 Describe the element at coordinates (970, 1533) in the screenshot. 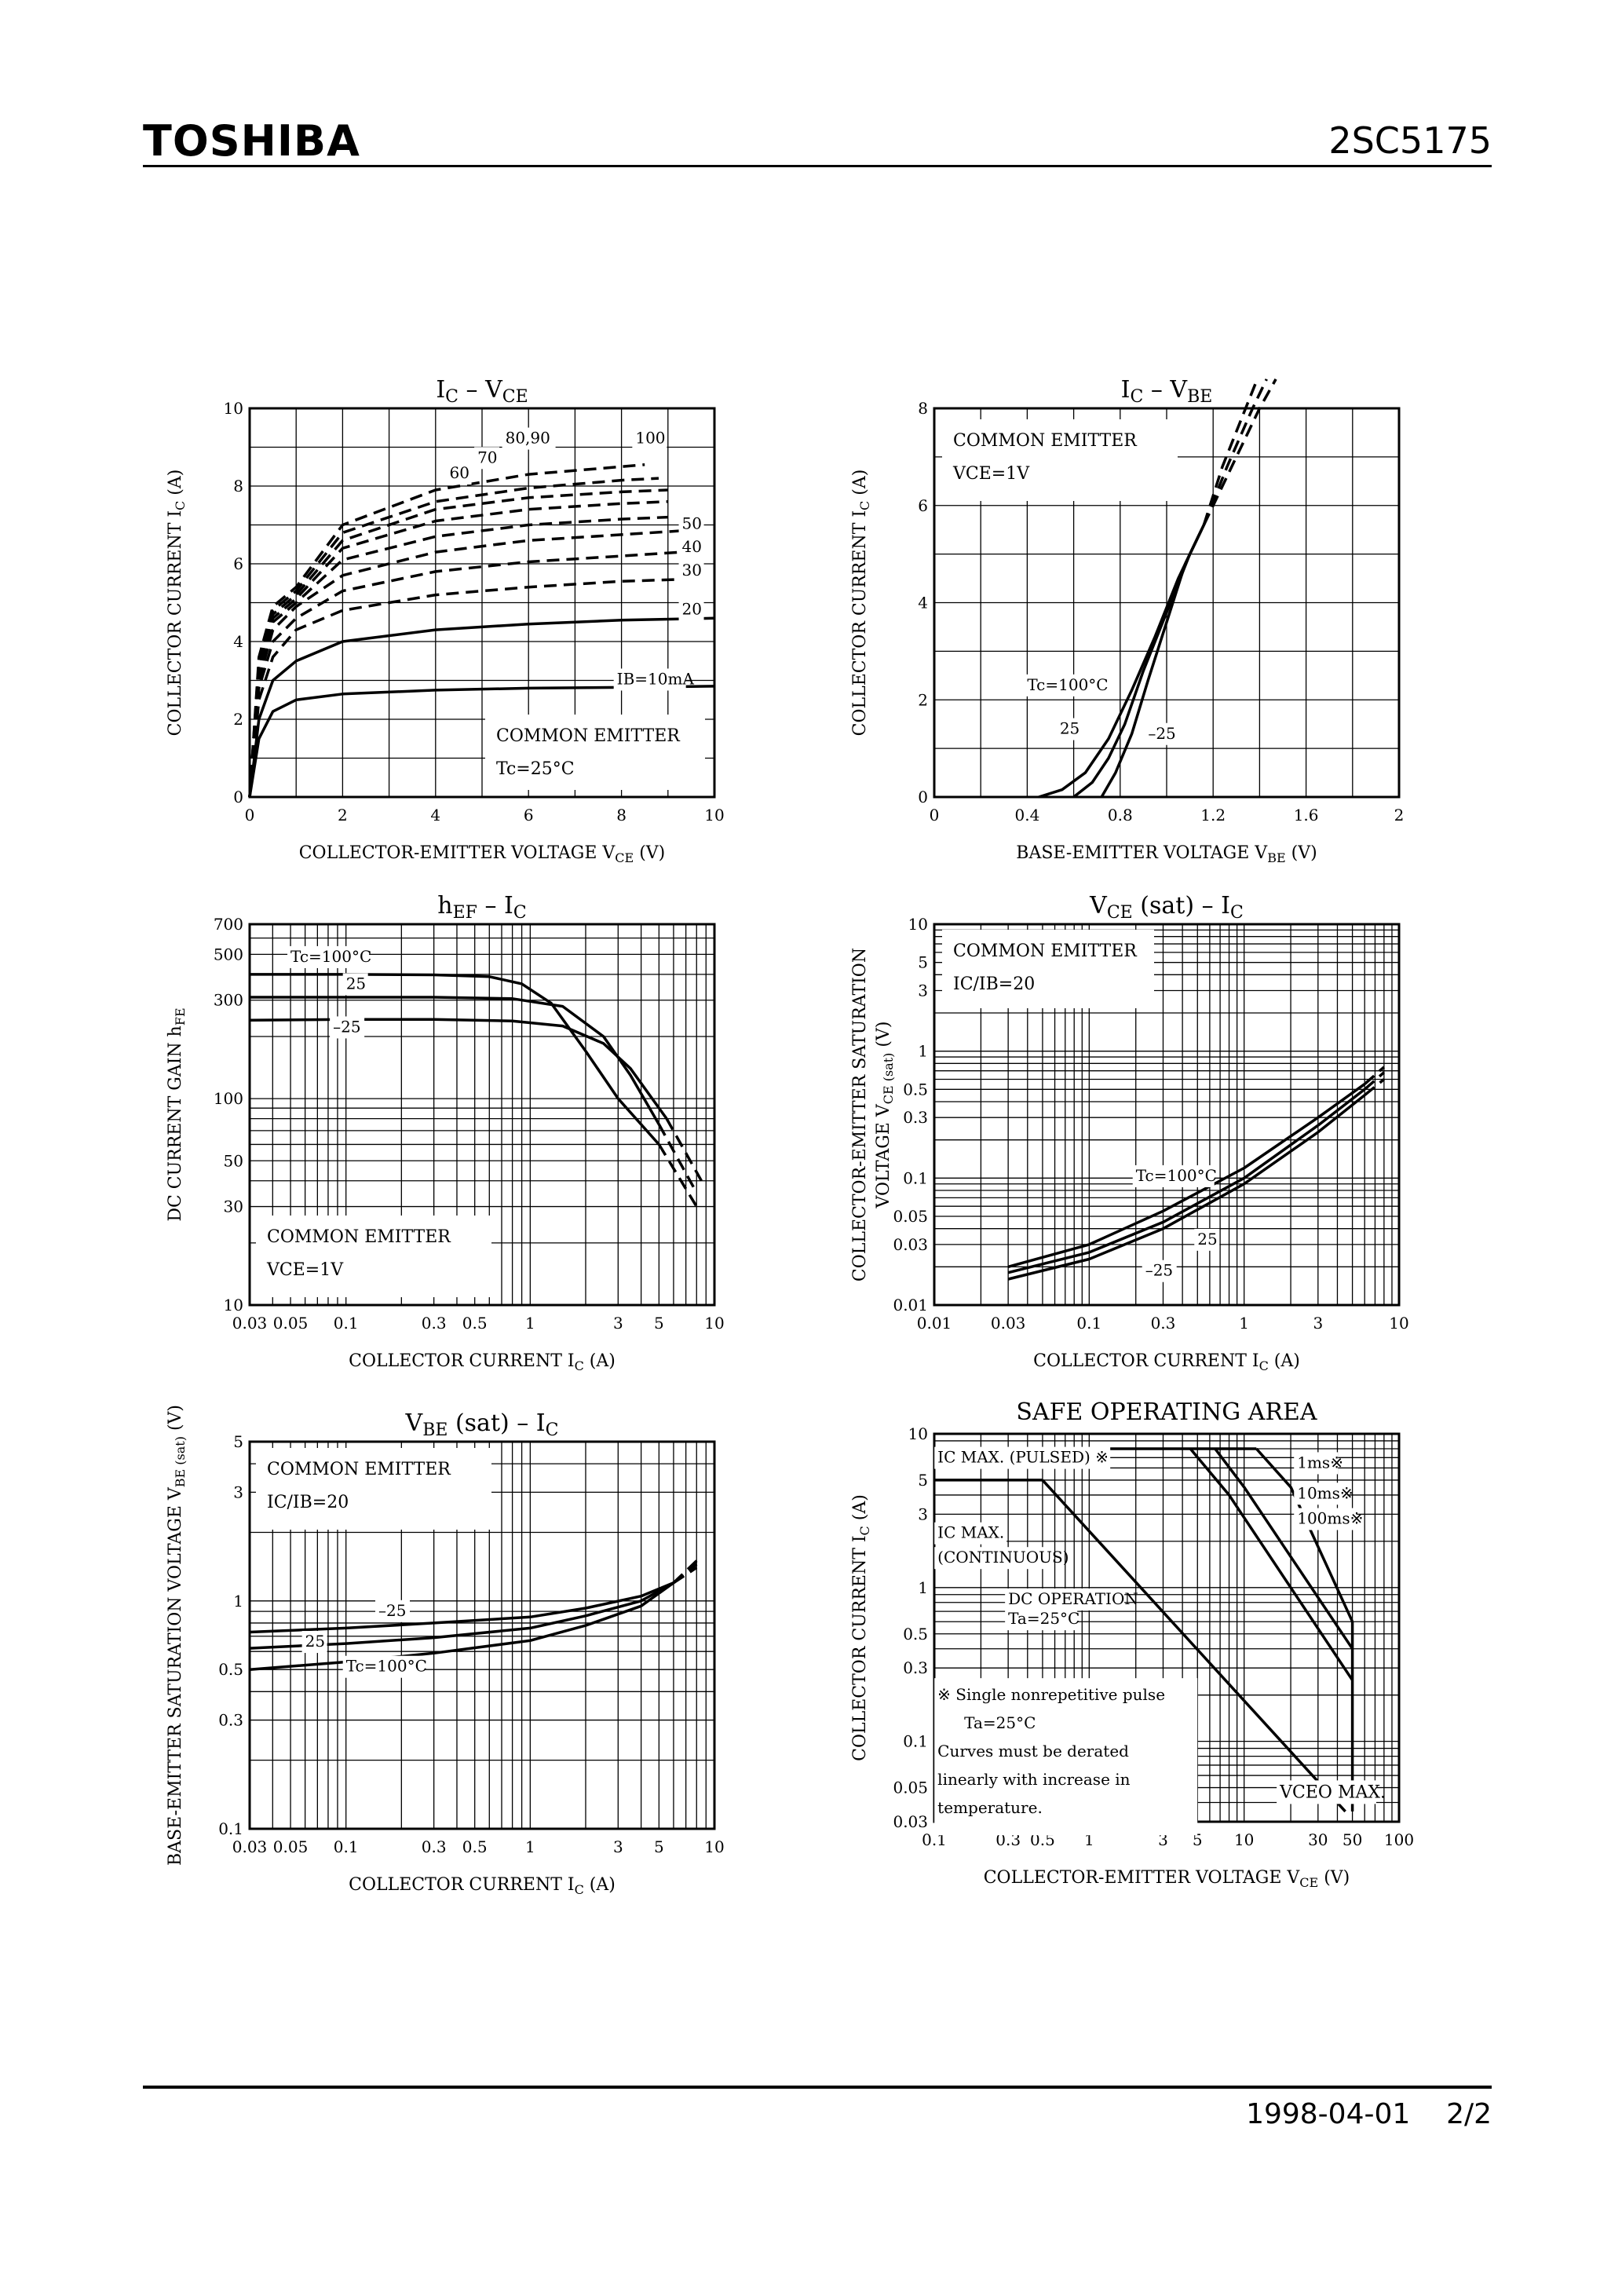

I see `series-label: IC MAX.` at that location.